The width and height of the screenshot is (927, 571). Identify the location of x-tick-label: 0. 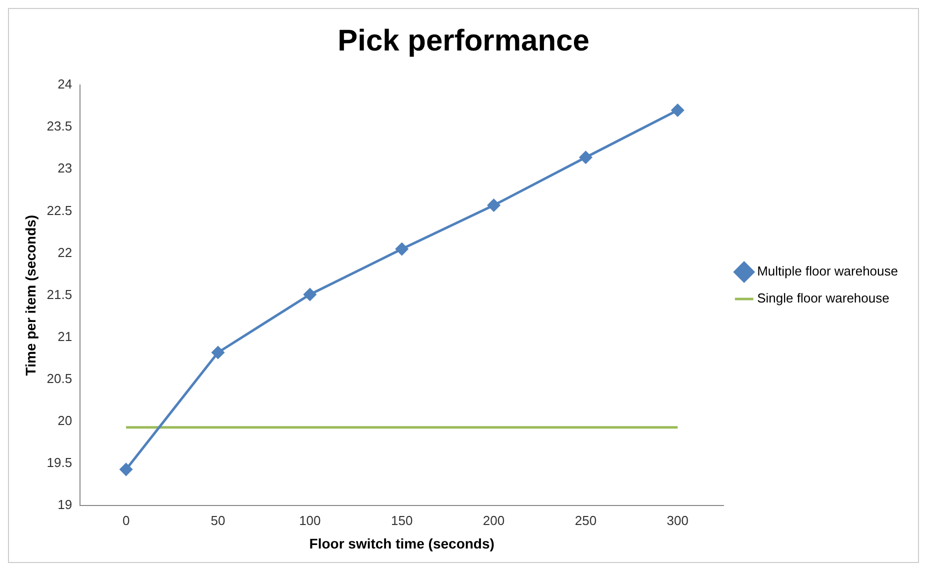
(126, 520).